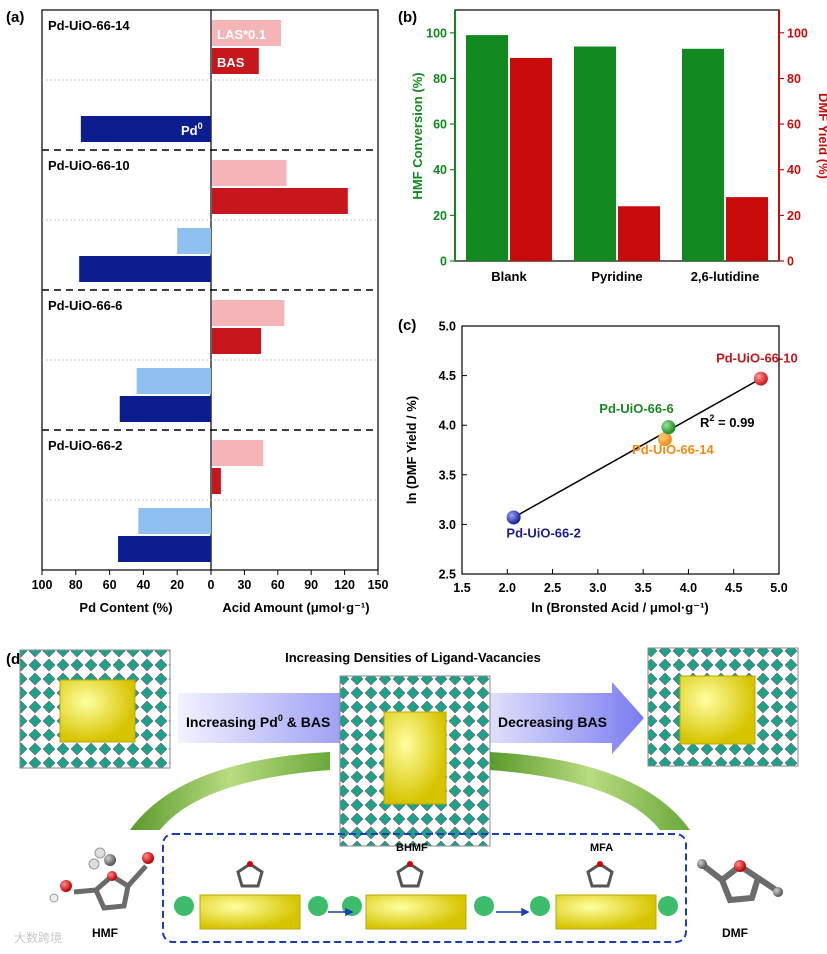 The height and width of the screenshot is (954, 827). What do you see at coordinates (125, 607) in the screenshot?
I see `axis-label-left: Pd Content (%)` at bounding box center [125, 607].